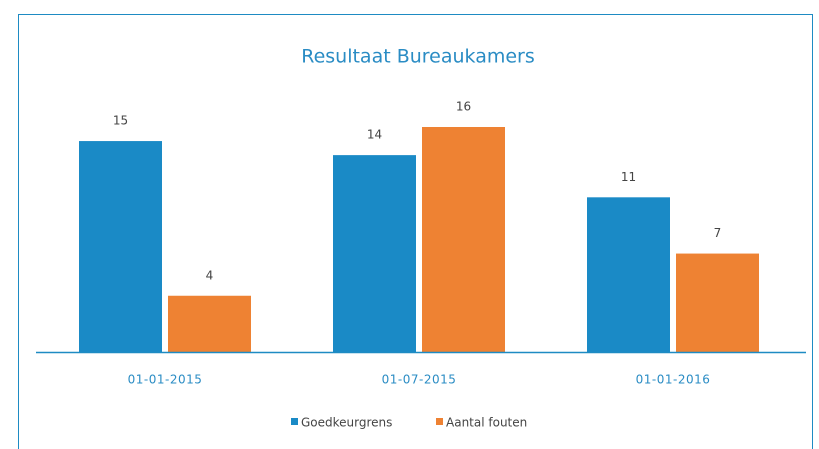 This screenshot has height=449, width=819. I want to click on chart-title: Resultaat Bureaukamers, so click(418, 57).